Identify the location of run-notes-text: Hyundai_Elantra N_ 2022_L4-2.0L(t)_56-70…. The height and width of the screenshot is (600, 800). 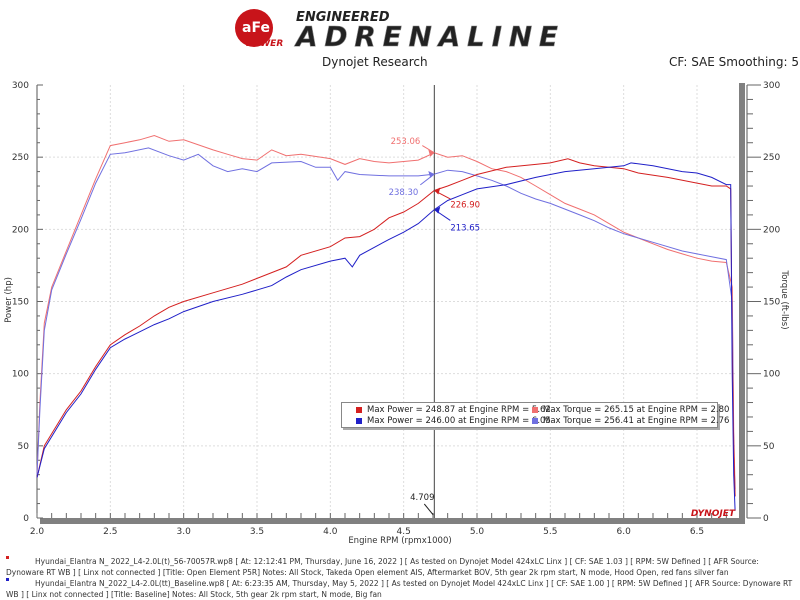
(382, 567).